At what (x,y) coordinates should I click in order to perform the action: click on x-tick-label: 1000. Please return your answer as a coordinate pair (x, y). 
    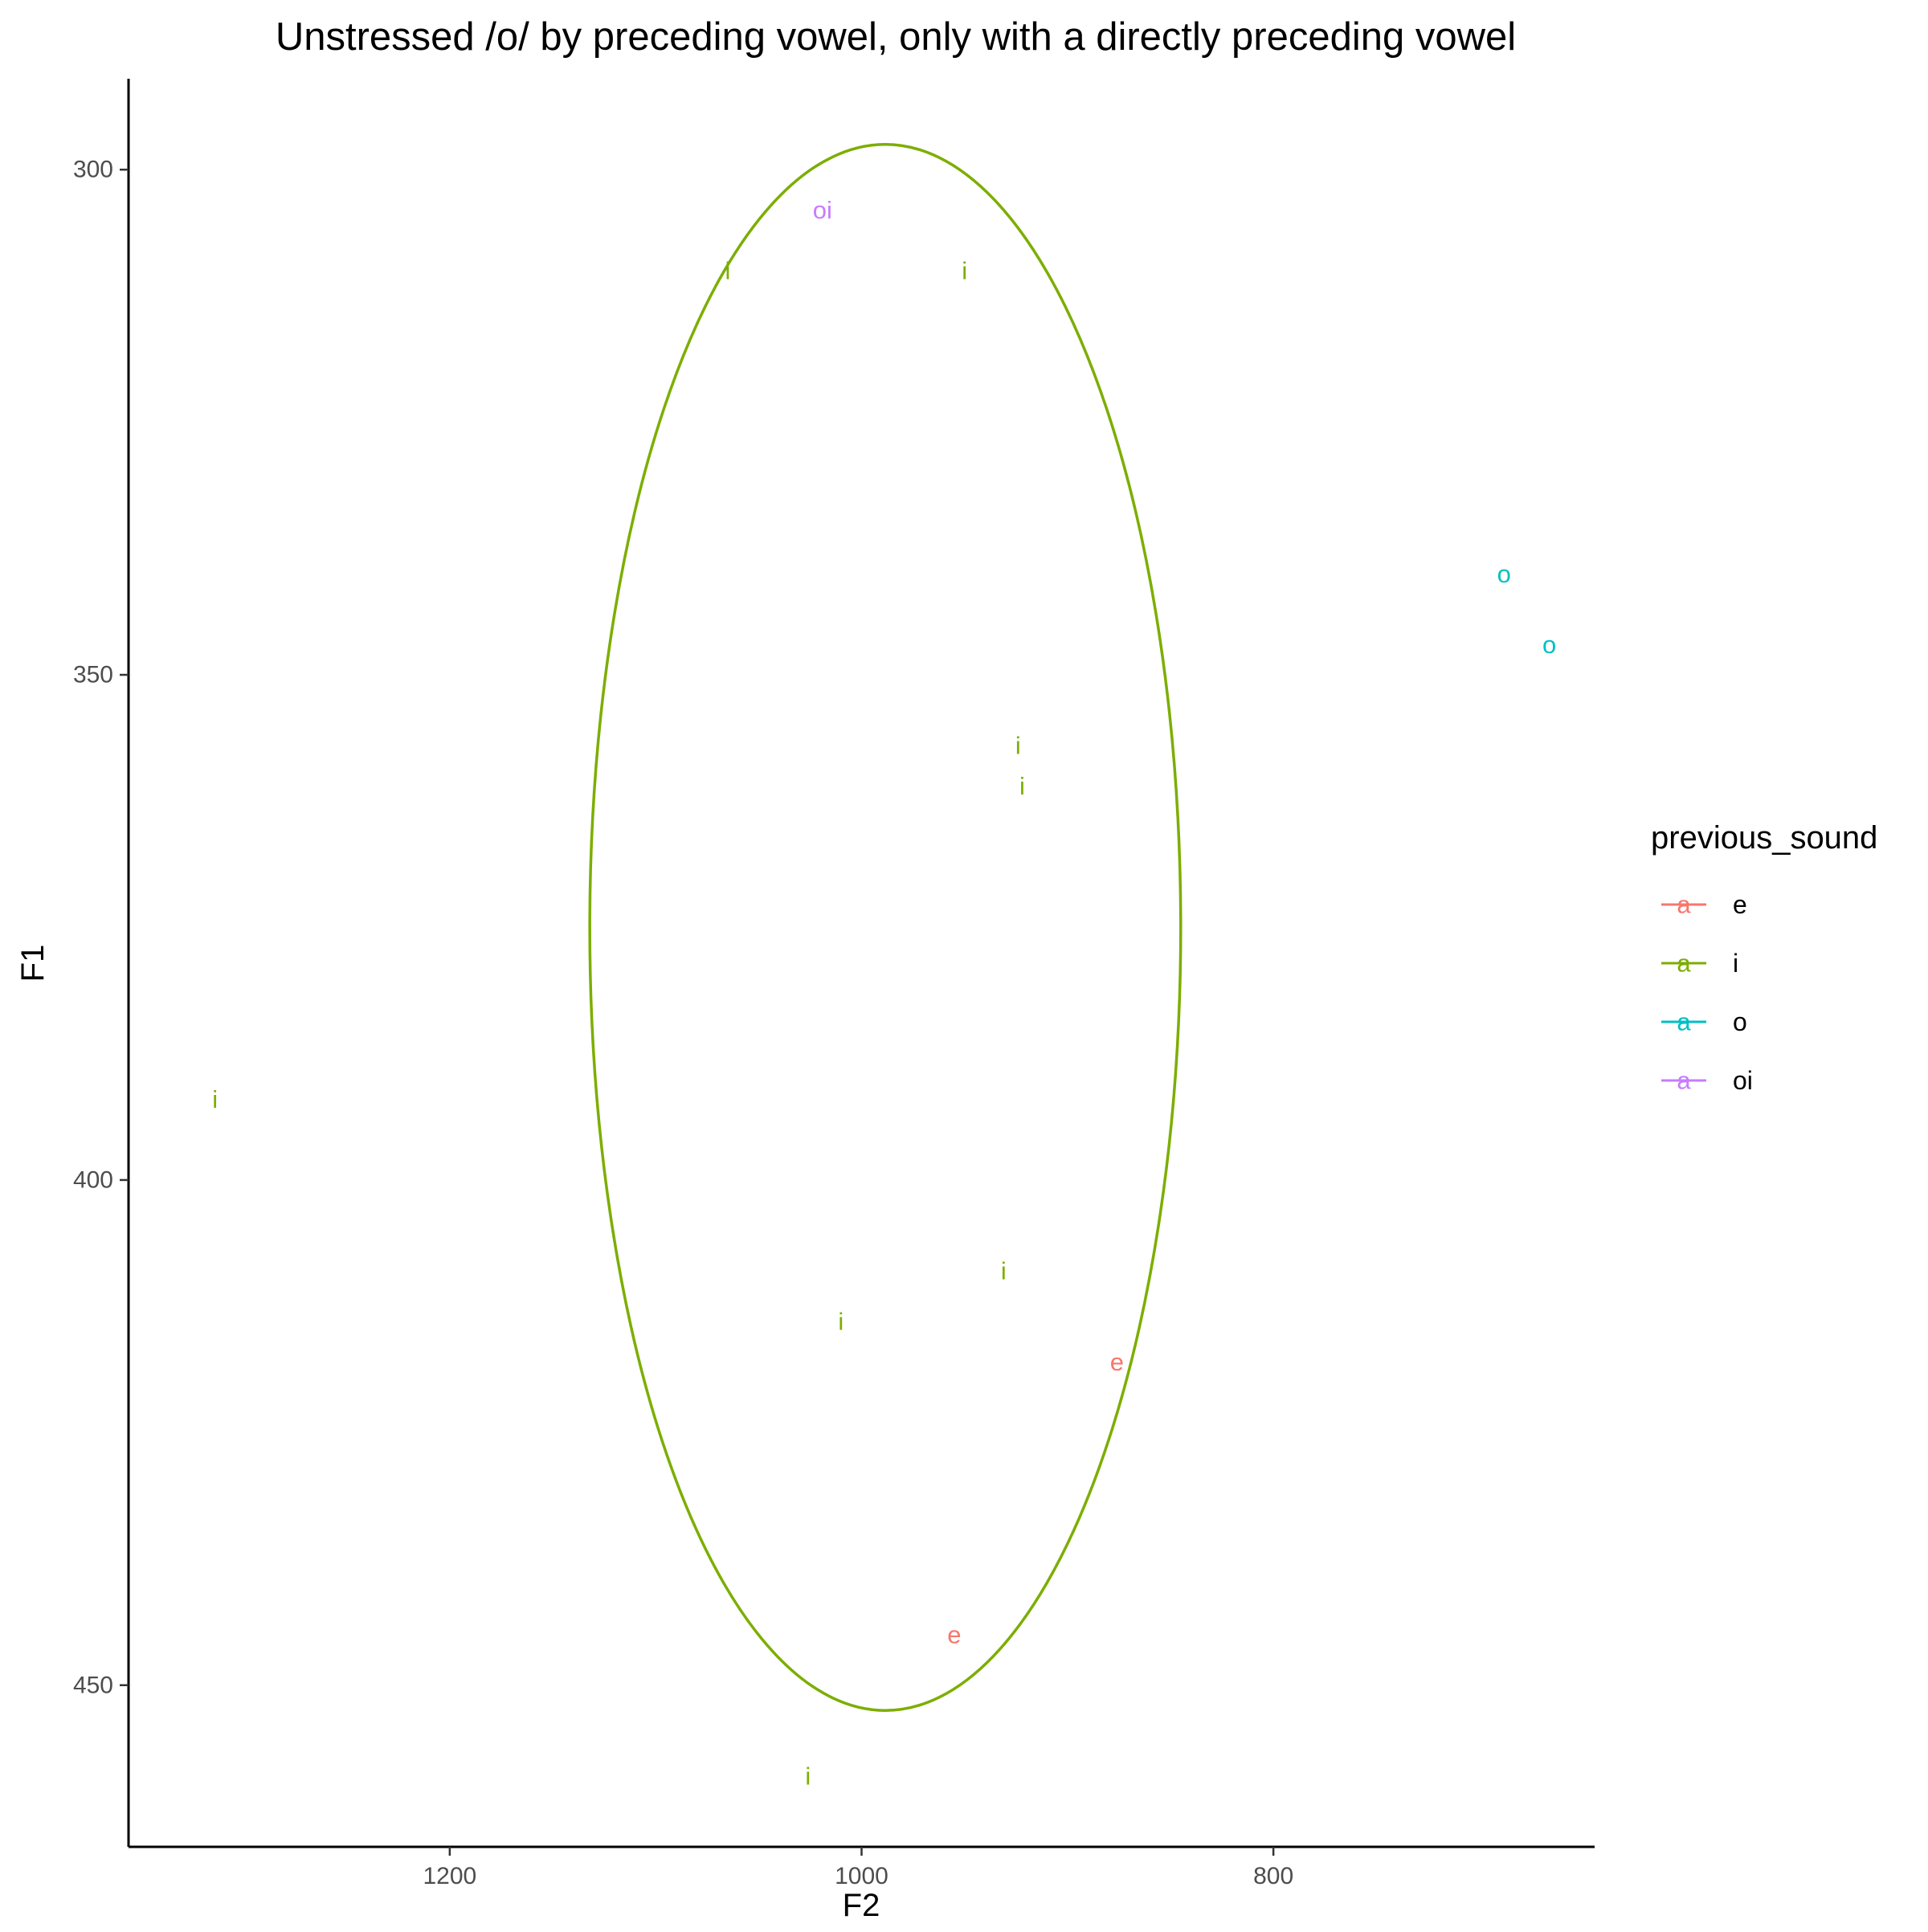
    Looking at the image, I should click on (861, 1876).